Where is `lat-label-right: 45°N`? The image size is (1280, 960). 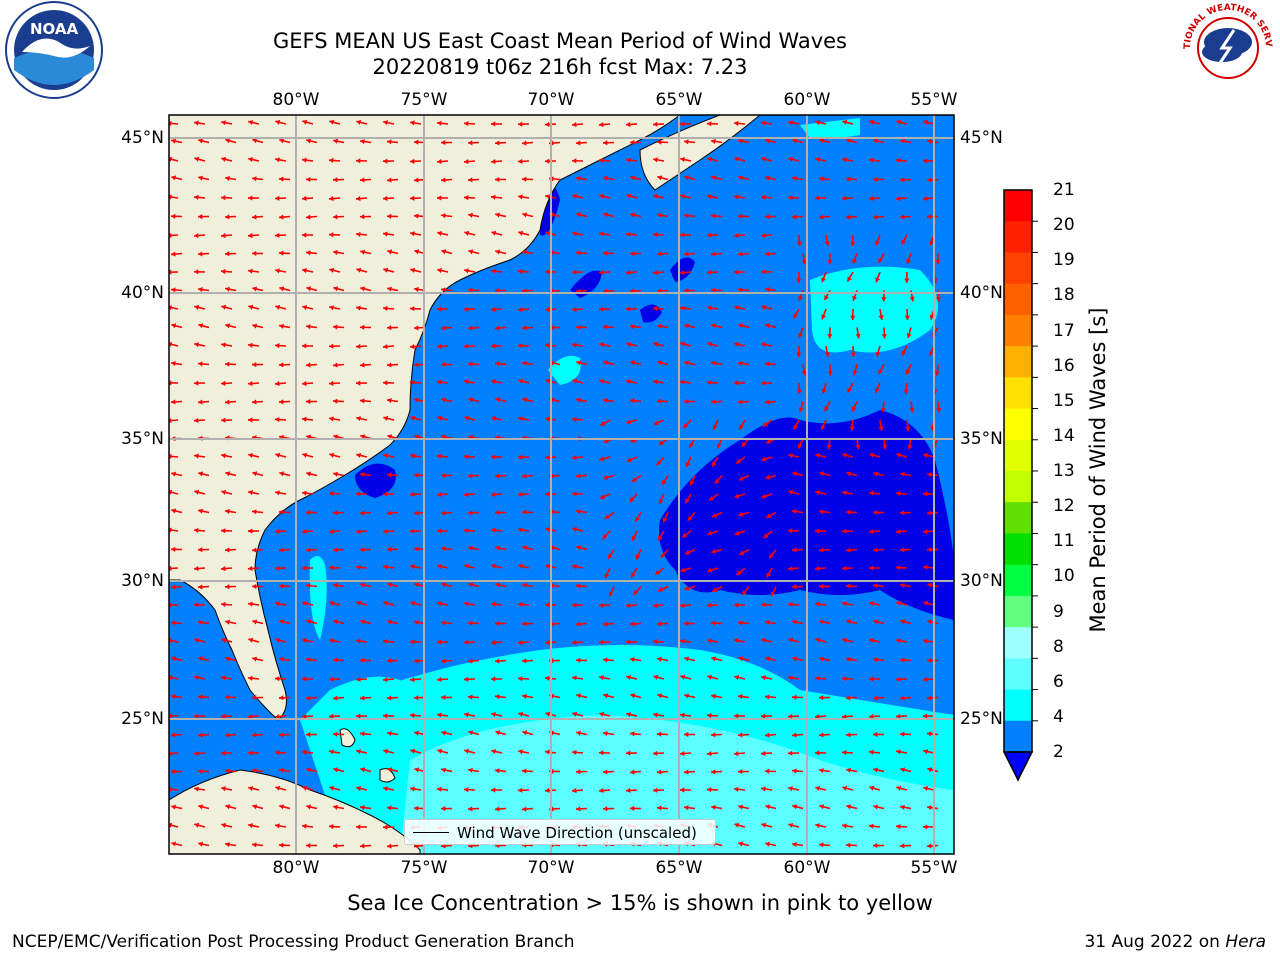 lat-label-right: 45°N is located at coordinates (981, 138).